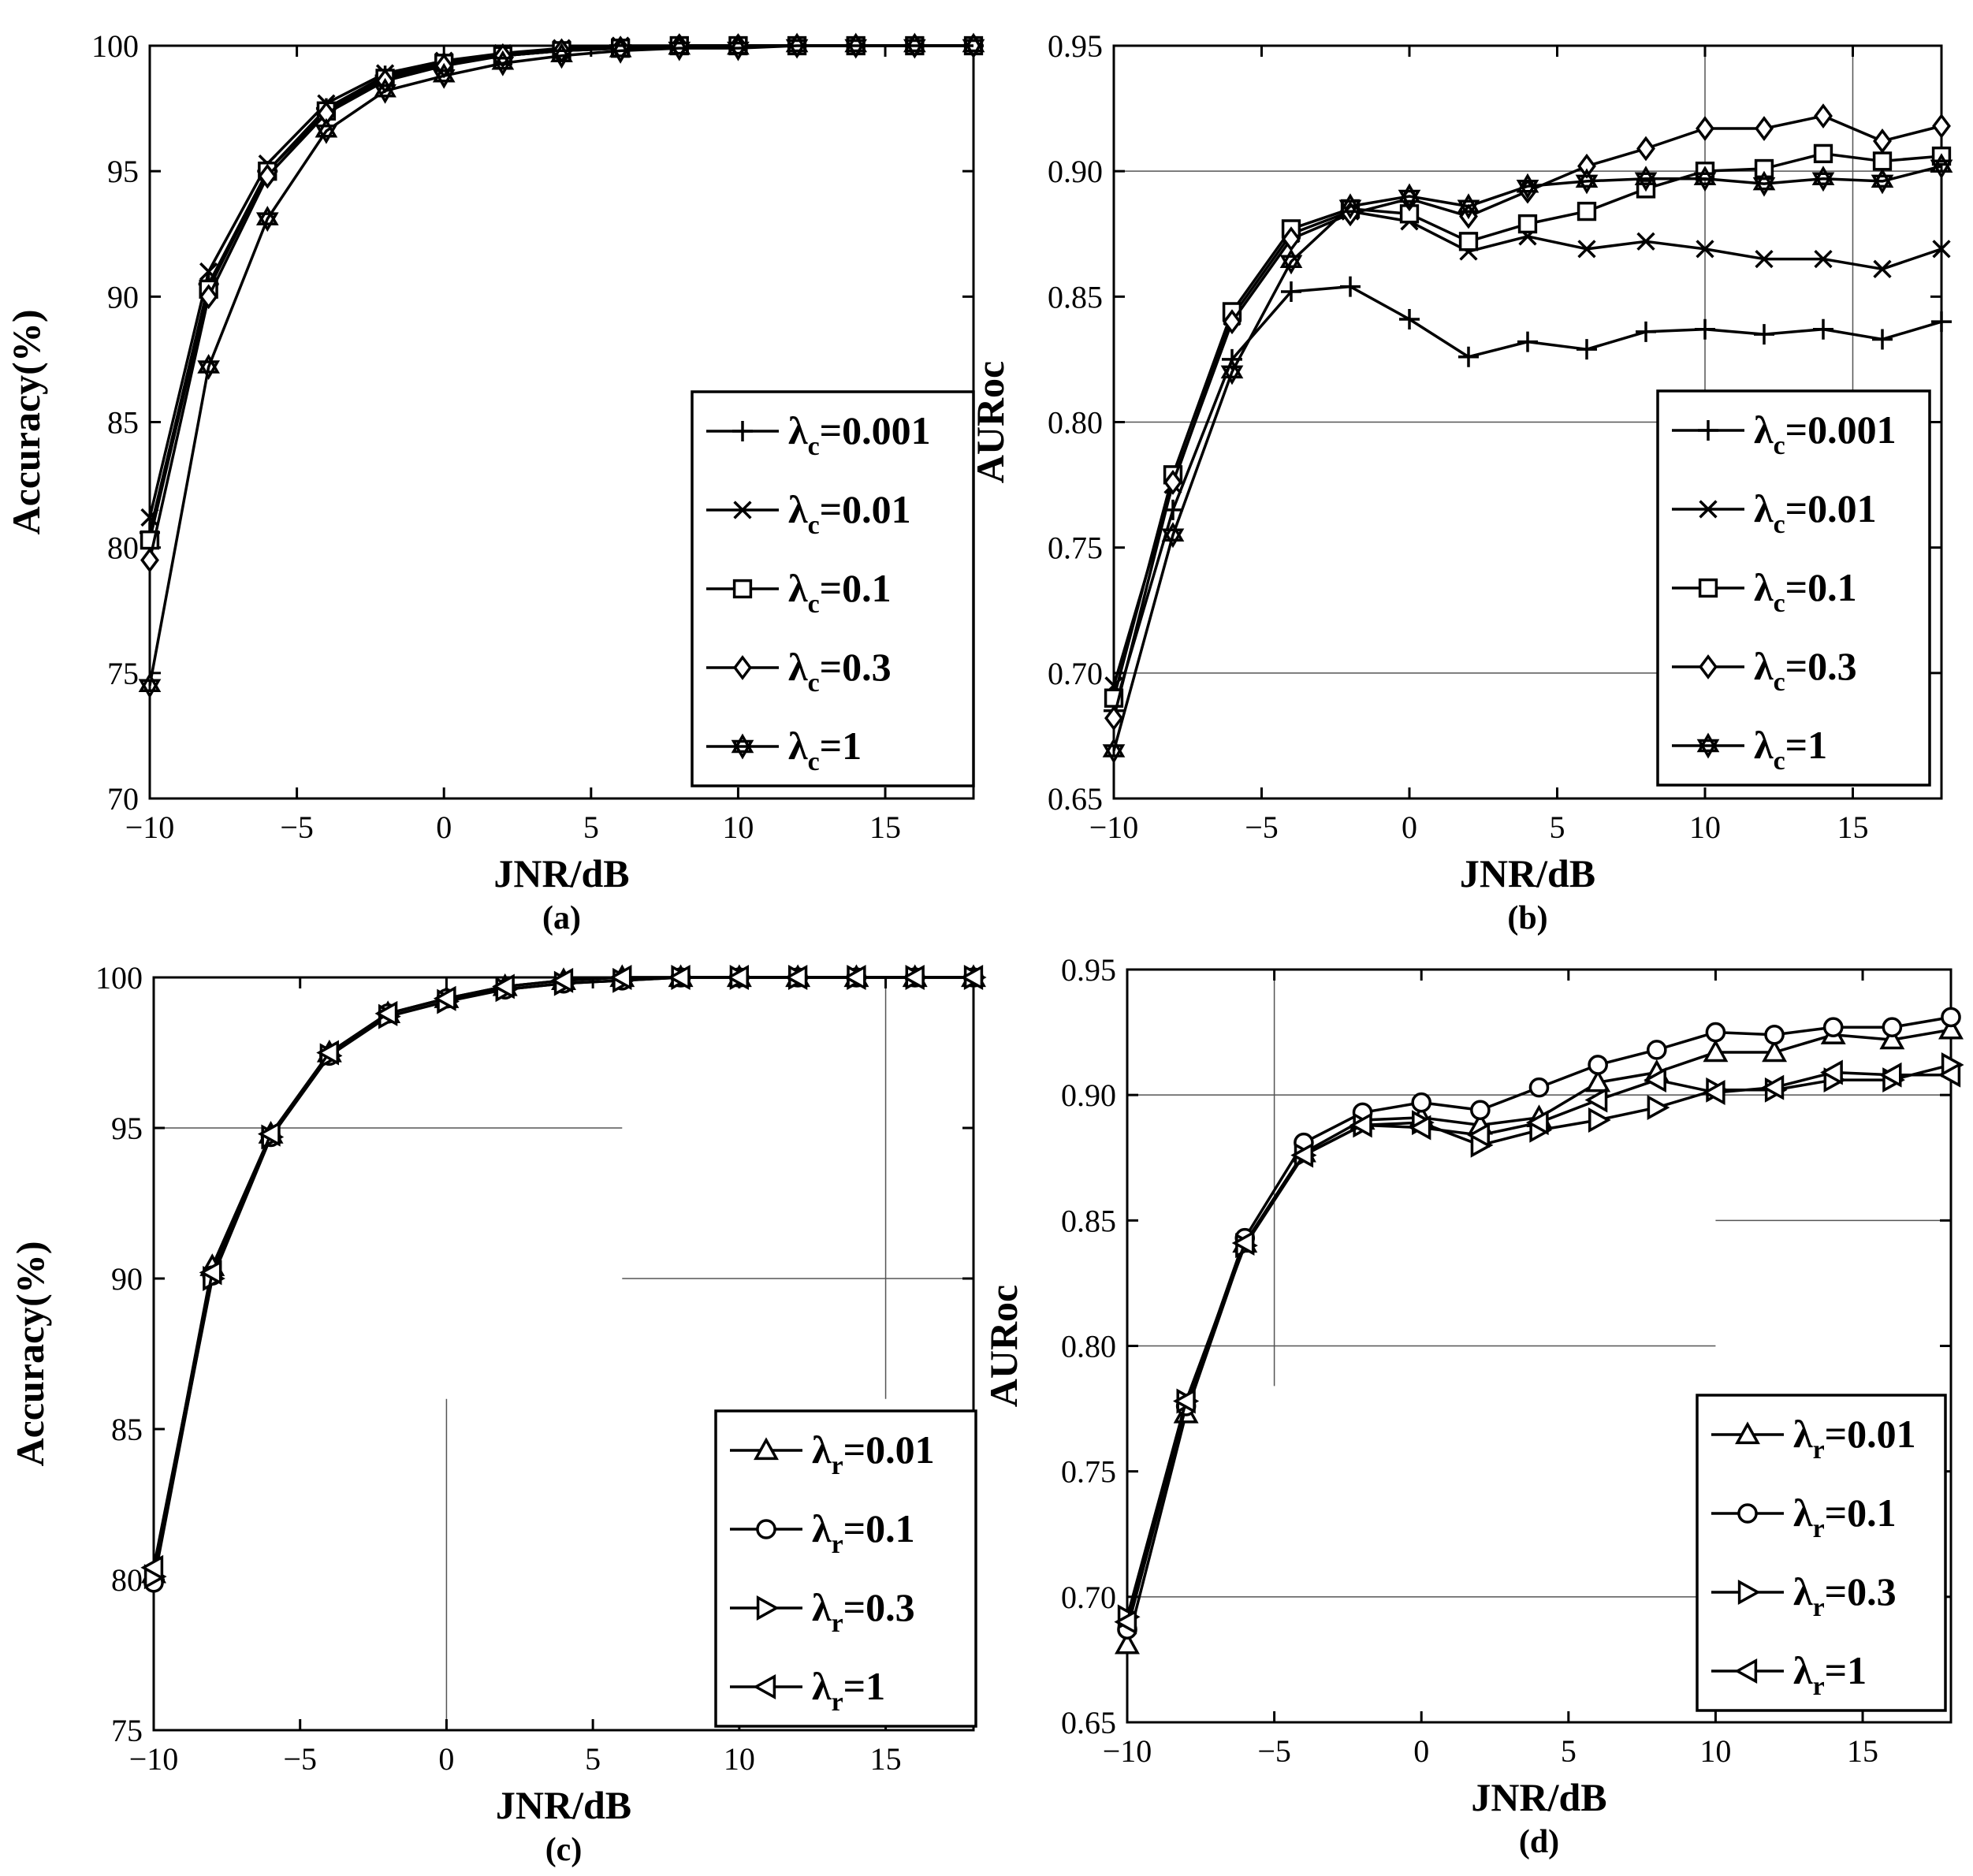  What do you see at coordinates (1088, 1597) in the screenshot?
I see `y-tick-label-d-1: 0.70` at bounding box center [1088, 1597].